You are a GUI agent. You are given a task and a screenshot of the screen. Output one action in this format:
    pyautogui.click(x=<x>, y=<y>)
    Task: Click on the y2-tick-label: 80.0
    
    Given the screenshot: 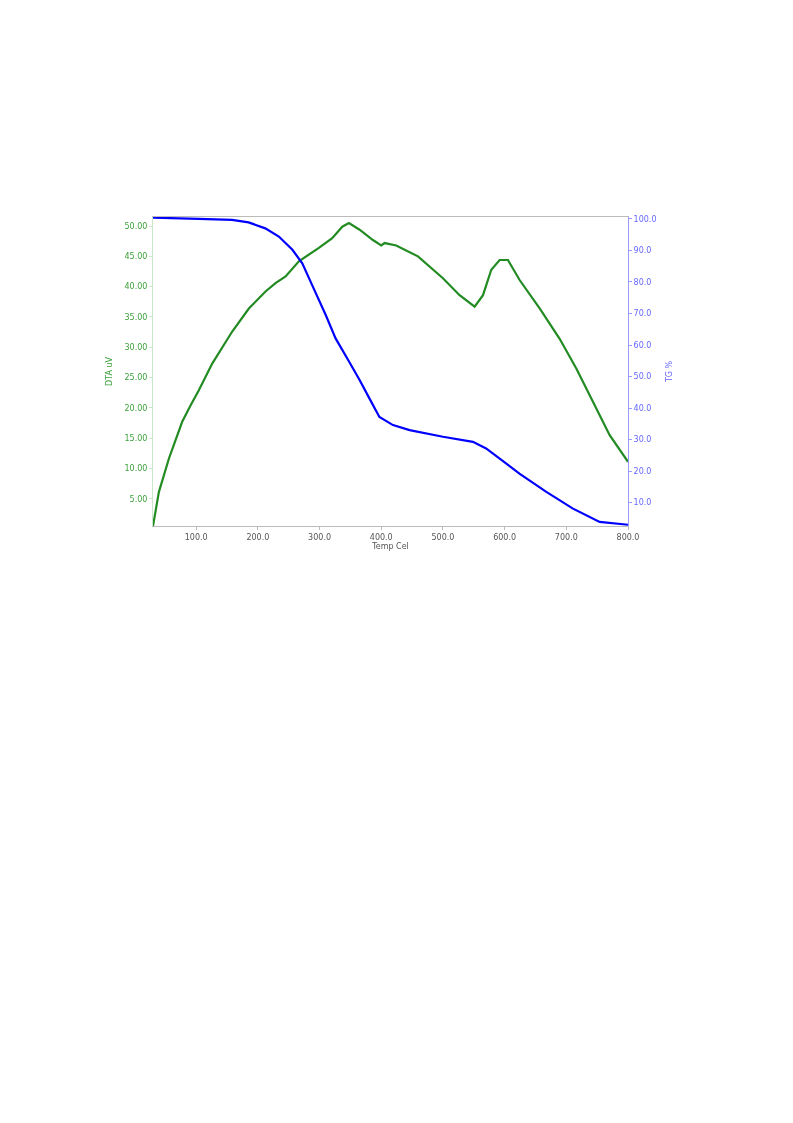 What is the action you would take?
    pyautogui.click(x=642, y=282)
    